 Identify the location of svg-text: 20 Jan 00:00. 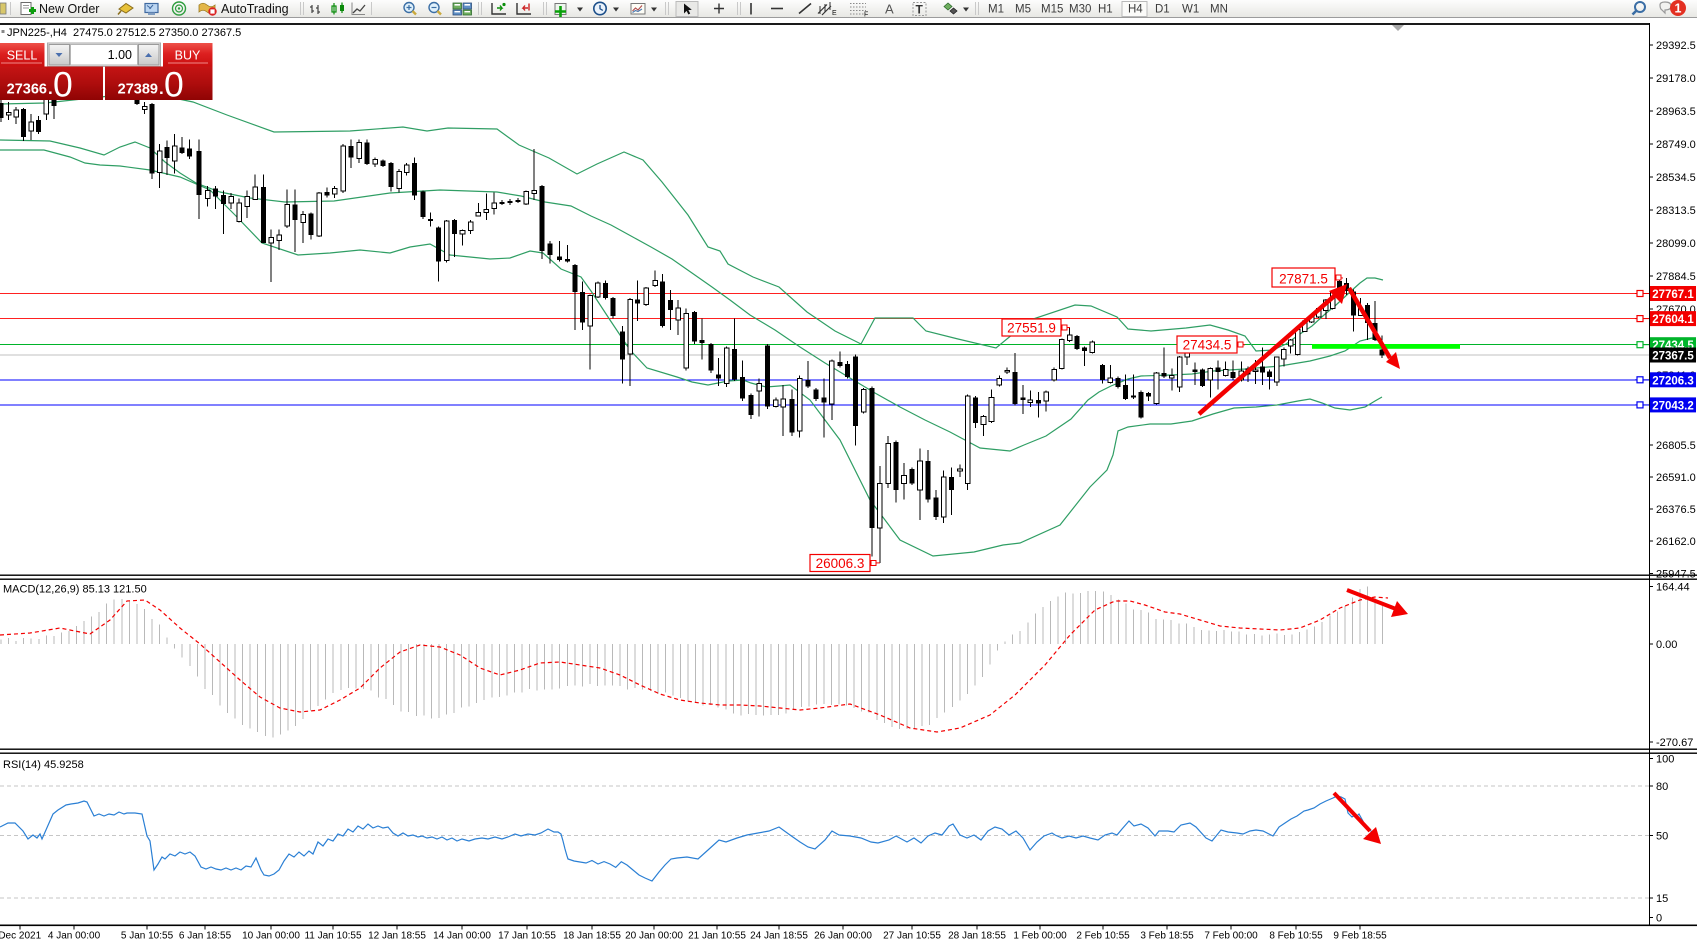
(654, 936).